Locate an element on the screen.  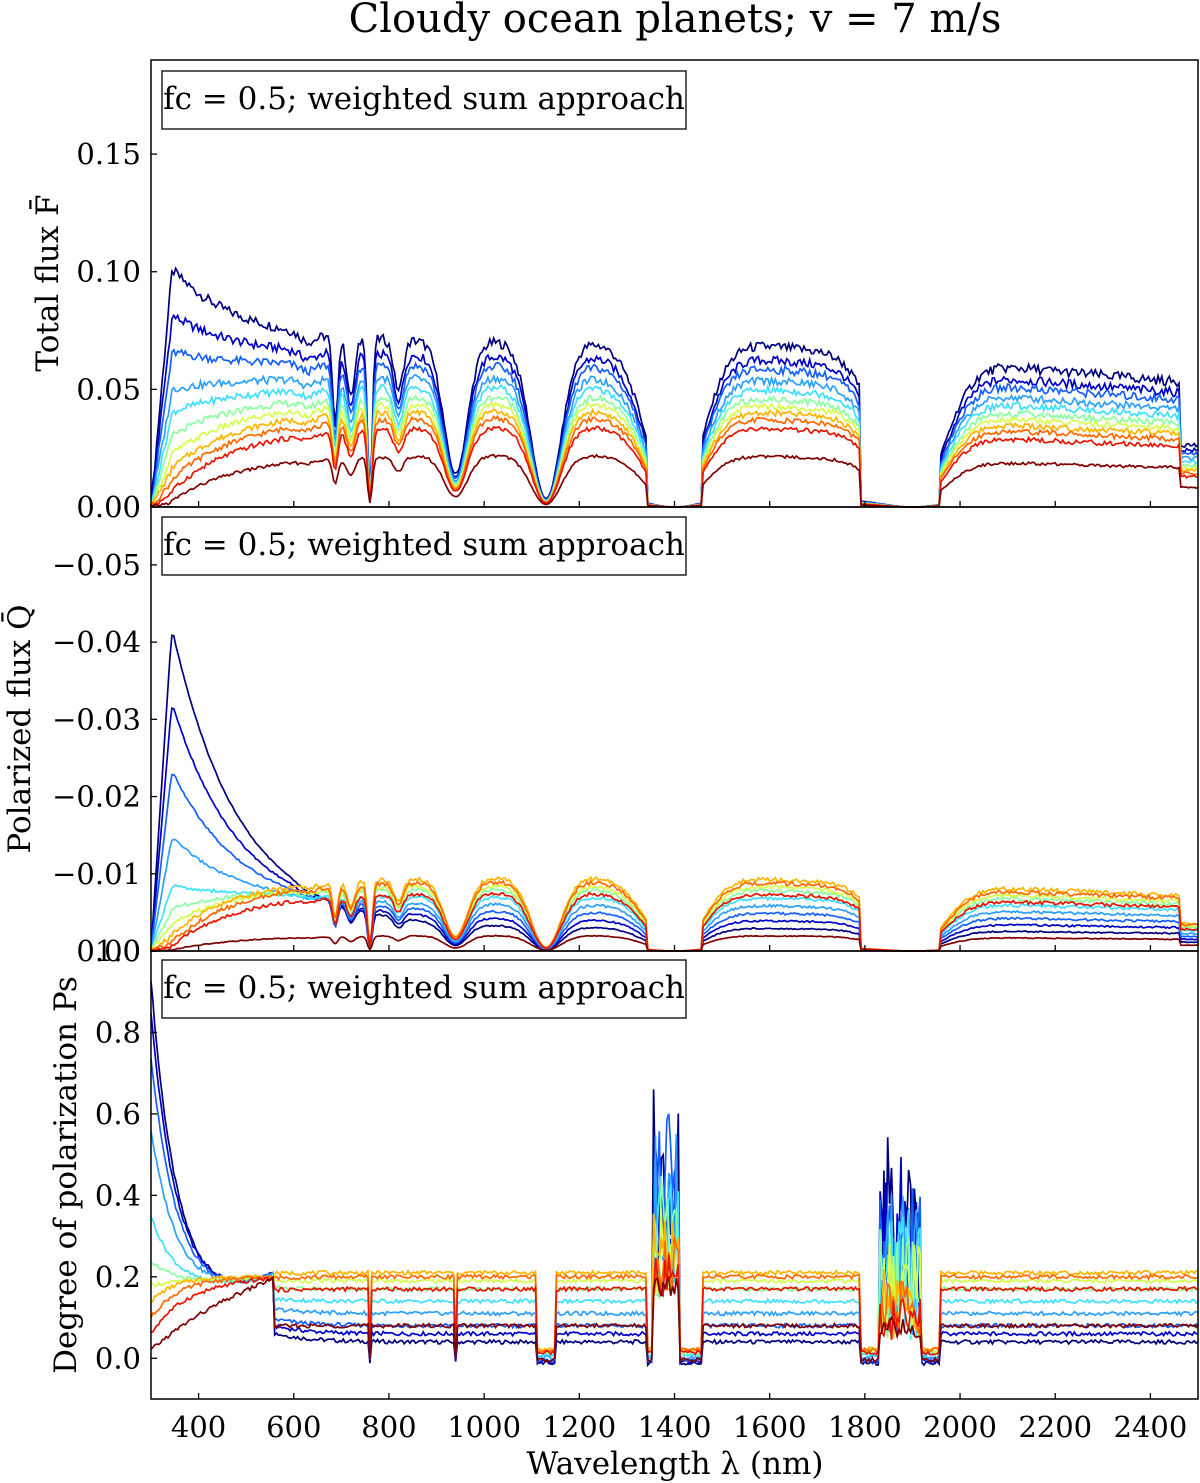
degree-of-polarization-annotation-text: fc = 0.5; weighted sum approach is located at coordinates (424, 988).